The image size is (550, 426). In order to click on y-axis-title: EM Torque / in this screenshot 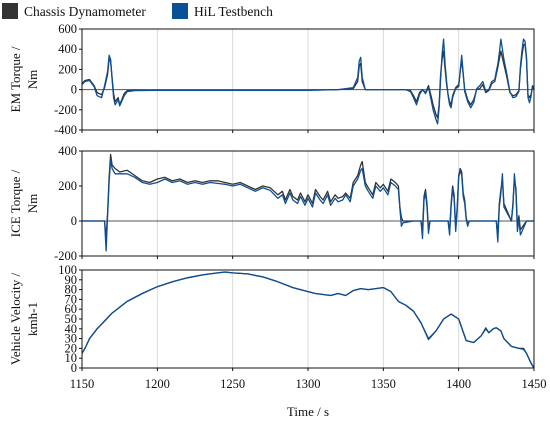, I will do `click(15, 79)`.